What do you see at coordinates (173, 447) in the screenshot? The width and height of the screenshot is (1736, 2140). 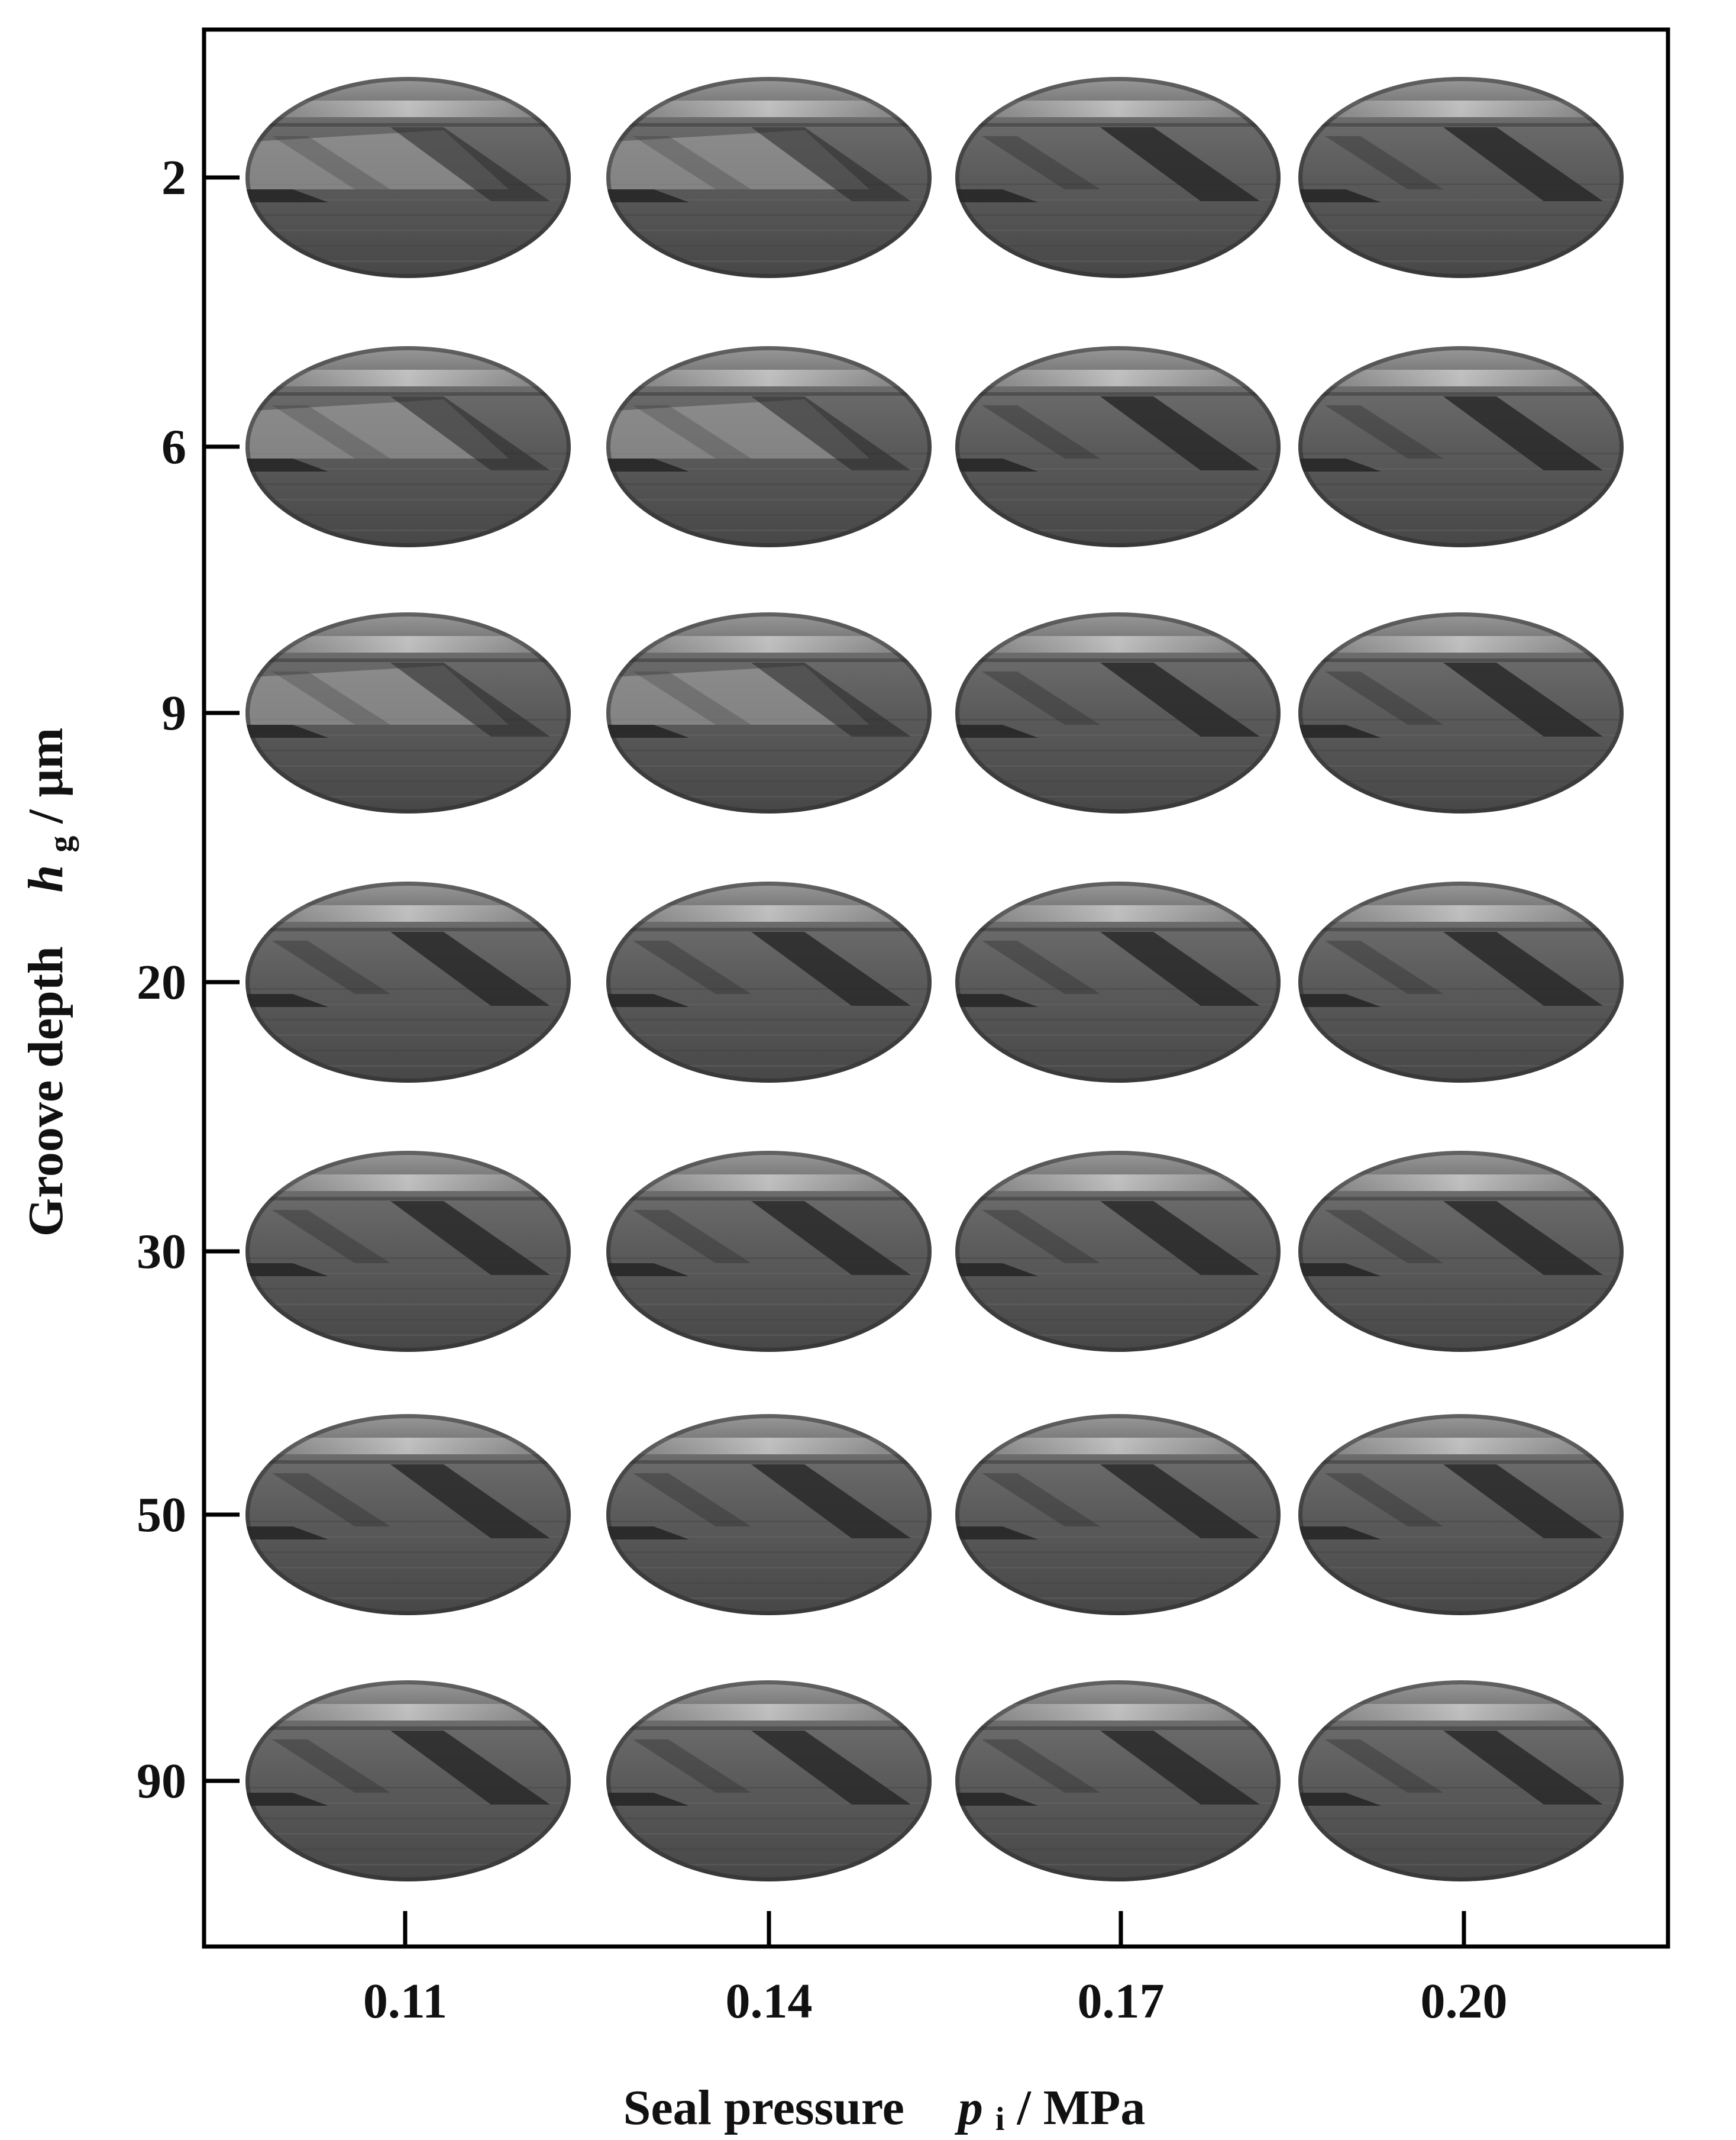 I see `y-tick-label: 6` at bounding box center [173, 447].